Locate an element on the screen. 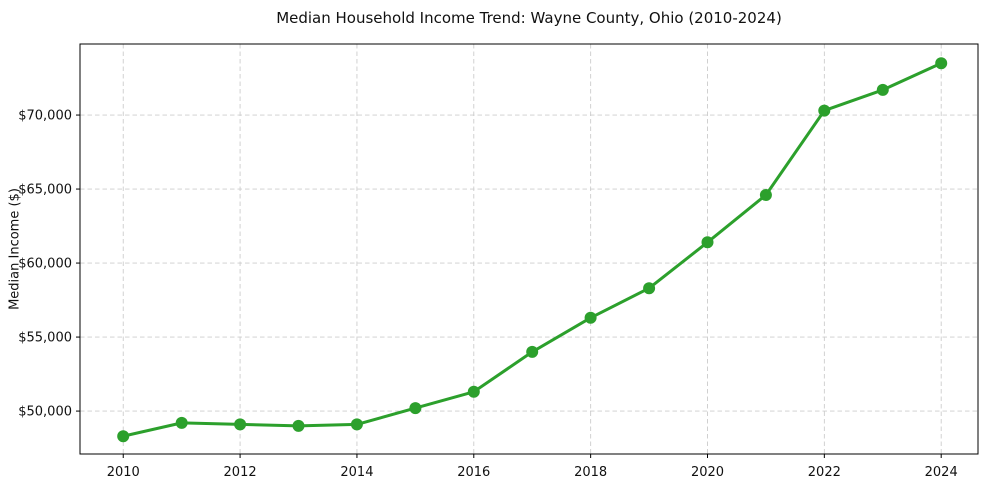  y-tick-label: $70,000 is located at coordinates (45, 116).